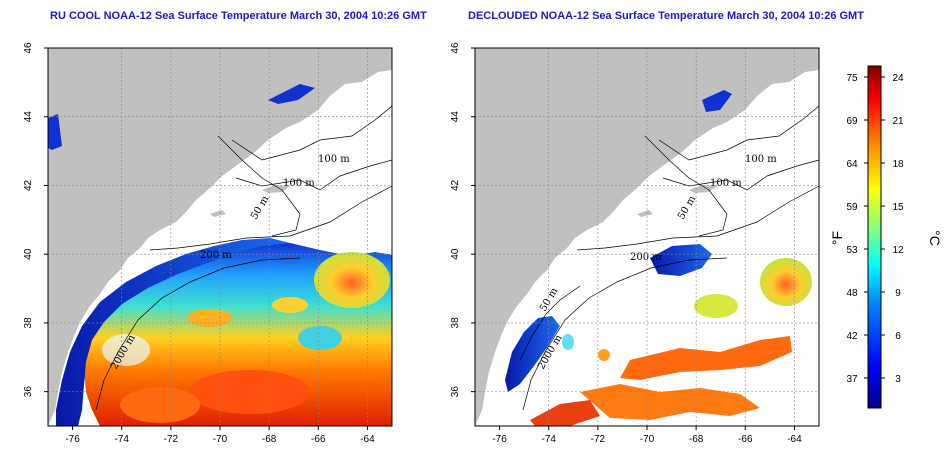 The height and width of the screenshot is (475, 950). Describe the element at coordinates (898, 207) in the screenshot. I see `colorbar-c-tick-label: 15` at that location.